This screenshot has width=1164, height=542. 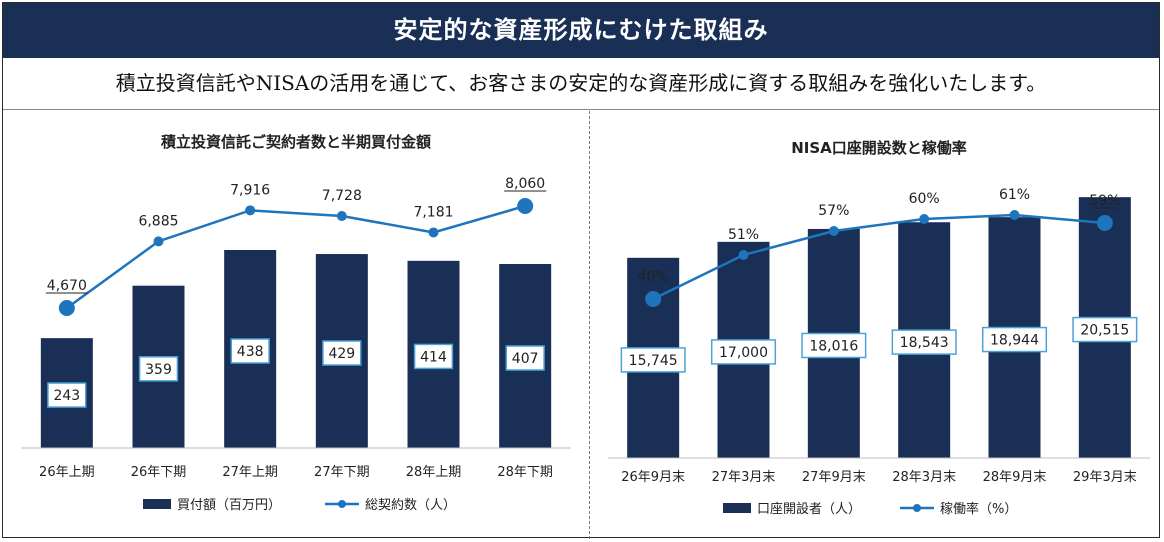 I want to click on bar-value-label: 15,745, so click(x=653, y=361).